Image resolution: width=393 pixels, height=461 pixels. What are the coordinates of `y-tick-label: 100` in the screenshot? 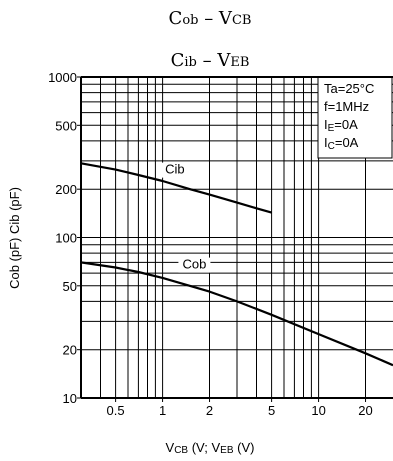 It's located at (66, 238).